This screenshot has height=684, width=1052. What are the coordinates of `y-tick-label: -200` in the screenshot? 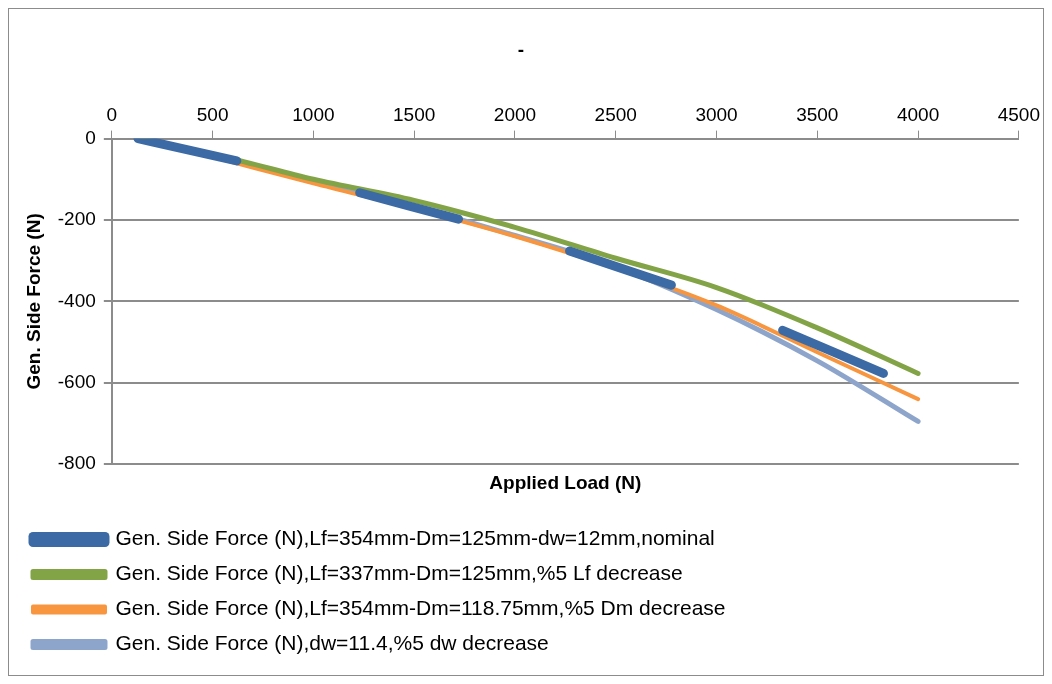 It's located at (76, 219).